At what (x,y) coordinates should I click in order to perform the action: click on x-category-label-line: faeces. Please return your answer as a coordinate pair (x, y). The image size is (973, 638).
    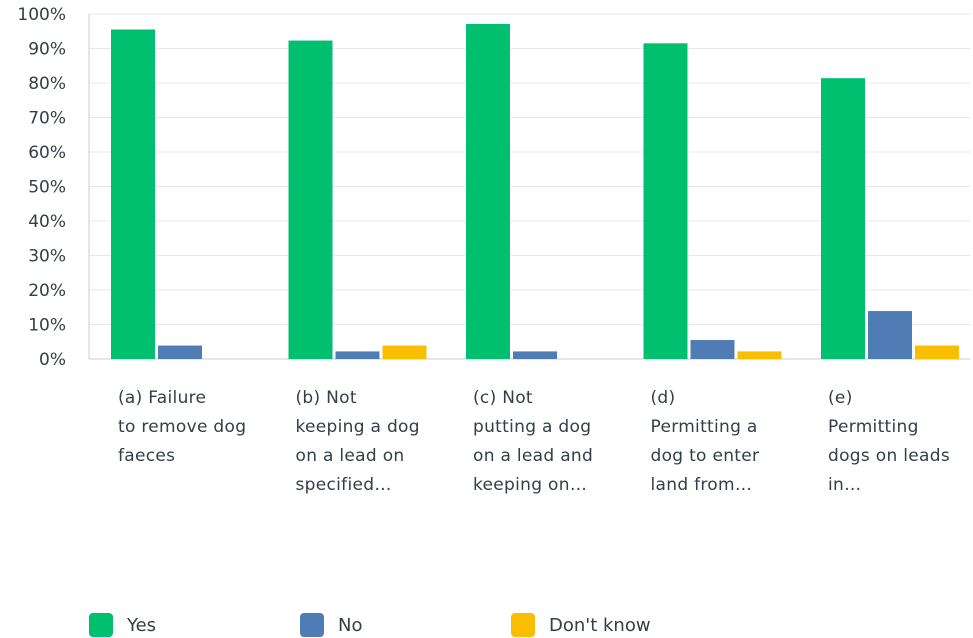
    Looking at the image, I should click on (146, 456).